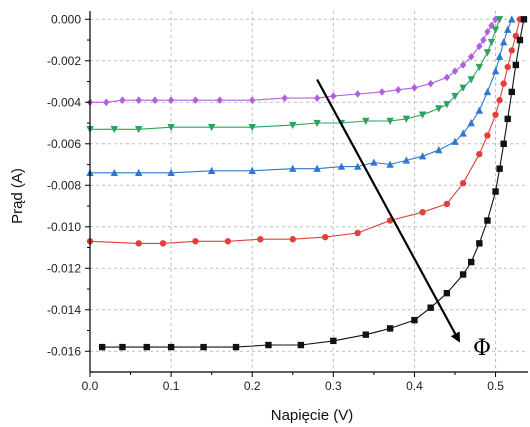 The width and height of the screenshot is (530, 427). Describe the element at coordinates (495, 386) in the screenshot. I see `x-tick-label: 0.5` at that location.